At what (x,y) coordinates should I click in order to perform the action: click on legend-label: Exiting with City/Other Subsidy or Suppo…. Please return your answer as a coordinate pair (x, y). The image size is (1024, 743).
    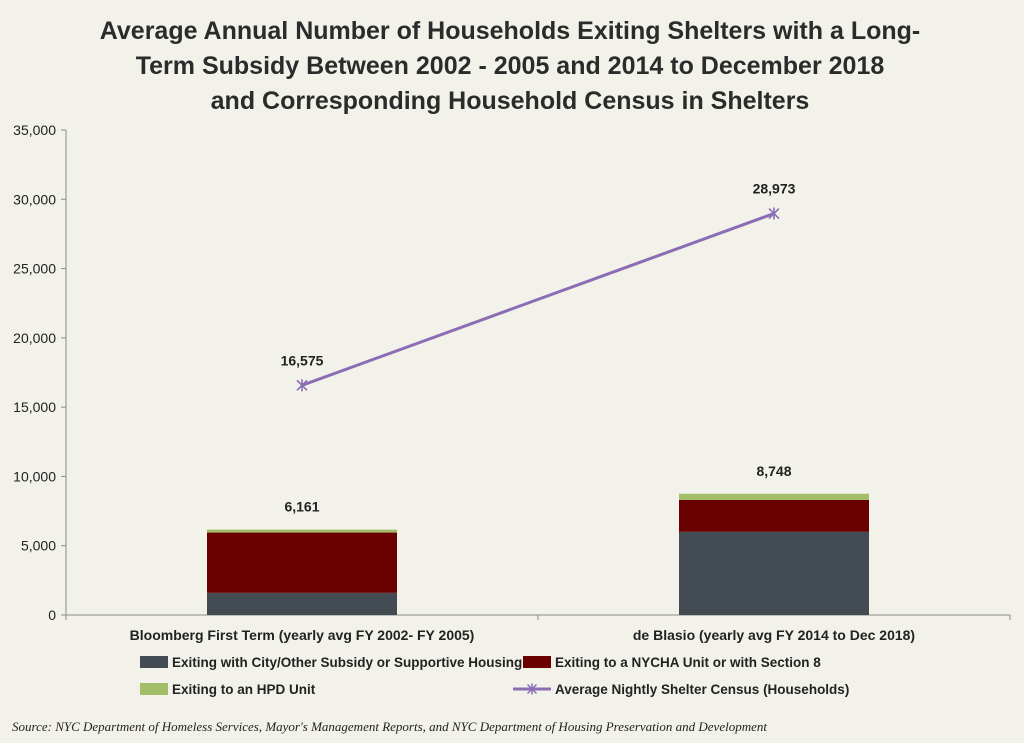
    Looking at the image, I should click on (347, 662).